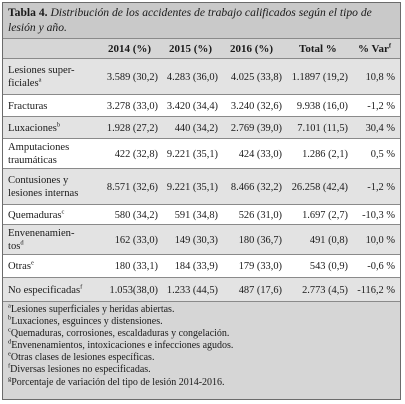 The width and height of the screenshot is (405, 404). I want to click on row-category: Amputaciones traumáticas, so click(55, 154).